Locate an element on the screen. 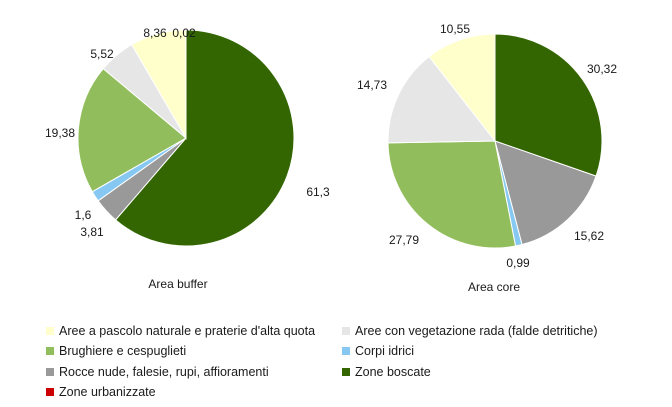  data-label-corpi-idrici: 0,99 is located at coordinates (518, 263).